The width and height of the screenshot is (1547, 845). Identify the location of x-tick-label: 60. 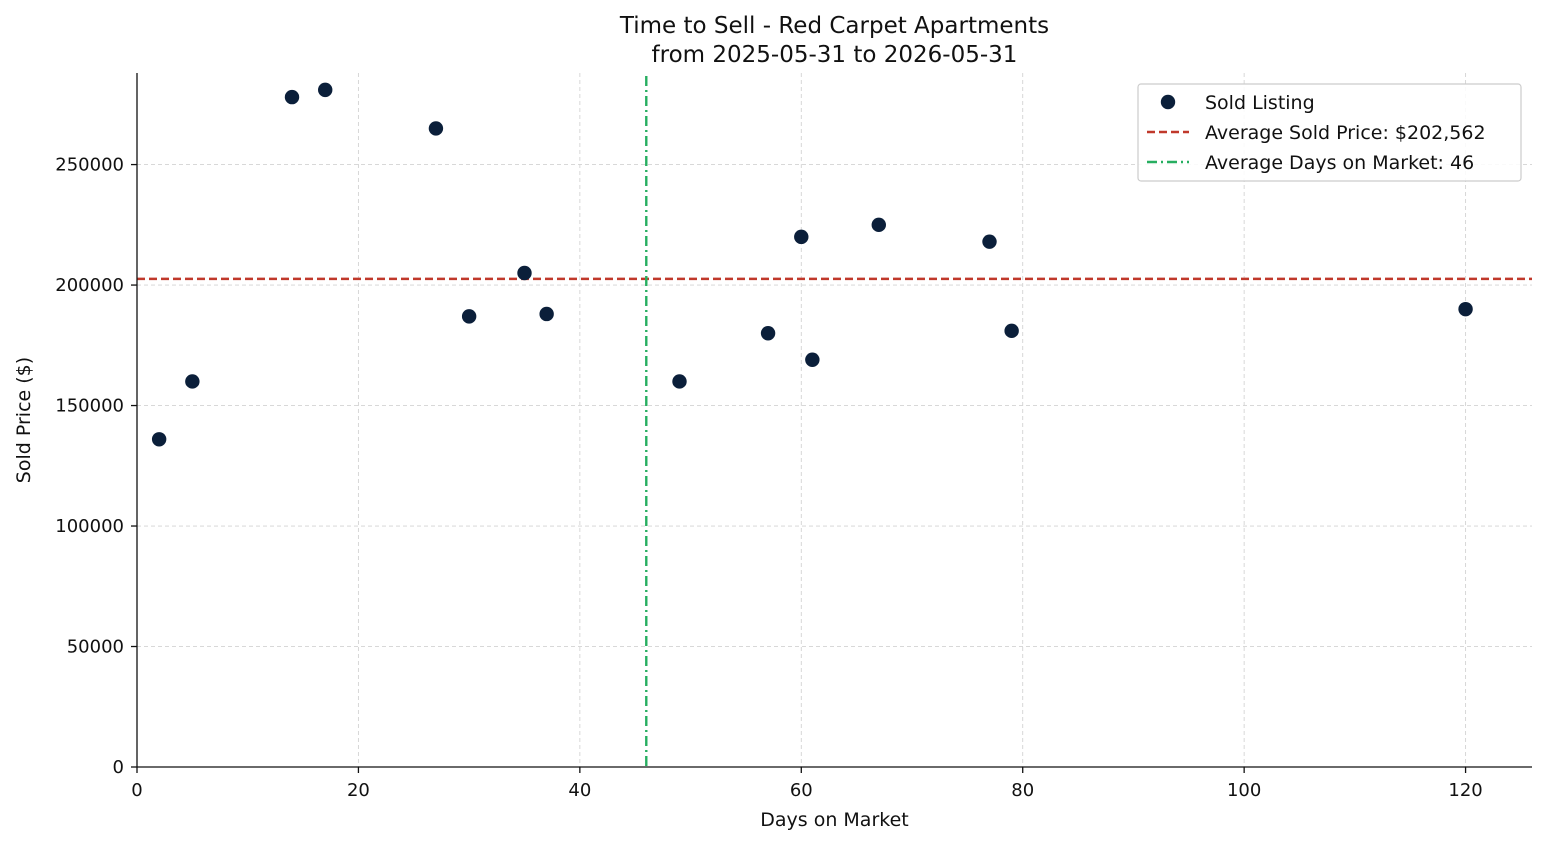
(801, 790).